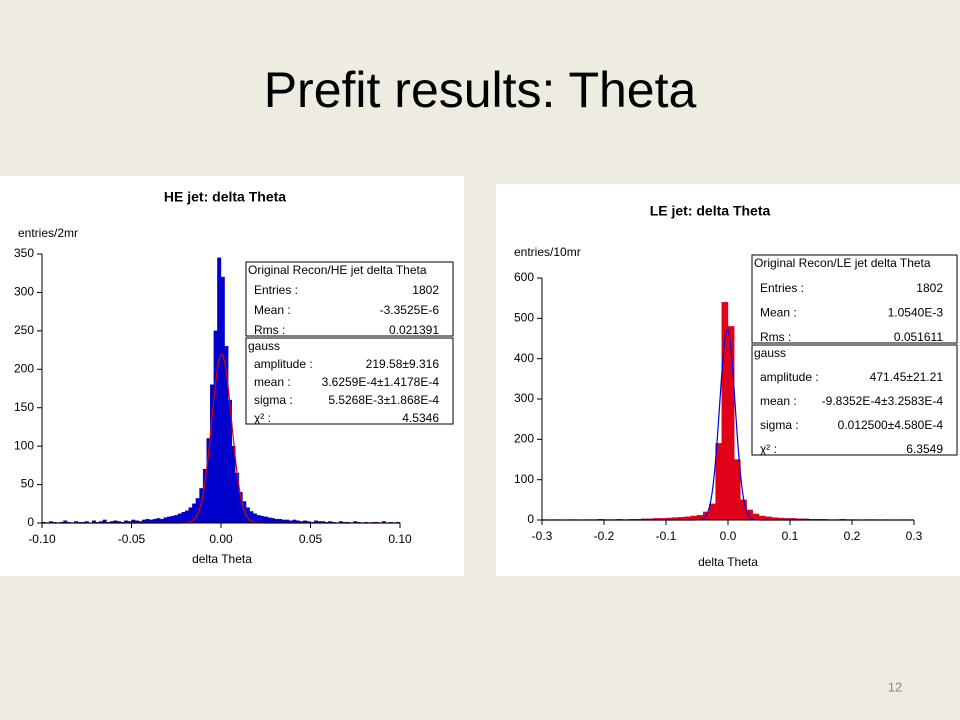  What do you see at coordinates (524, 277) in the screenshot?
I see `y-tick-label: 600` at bounding box center [524, 277].